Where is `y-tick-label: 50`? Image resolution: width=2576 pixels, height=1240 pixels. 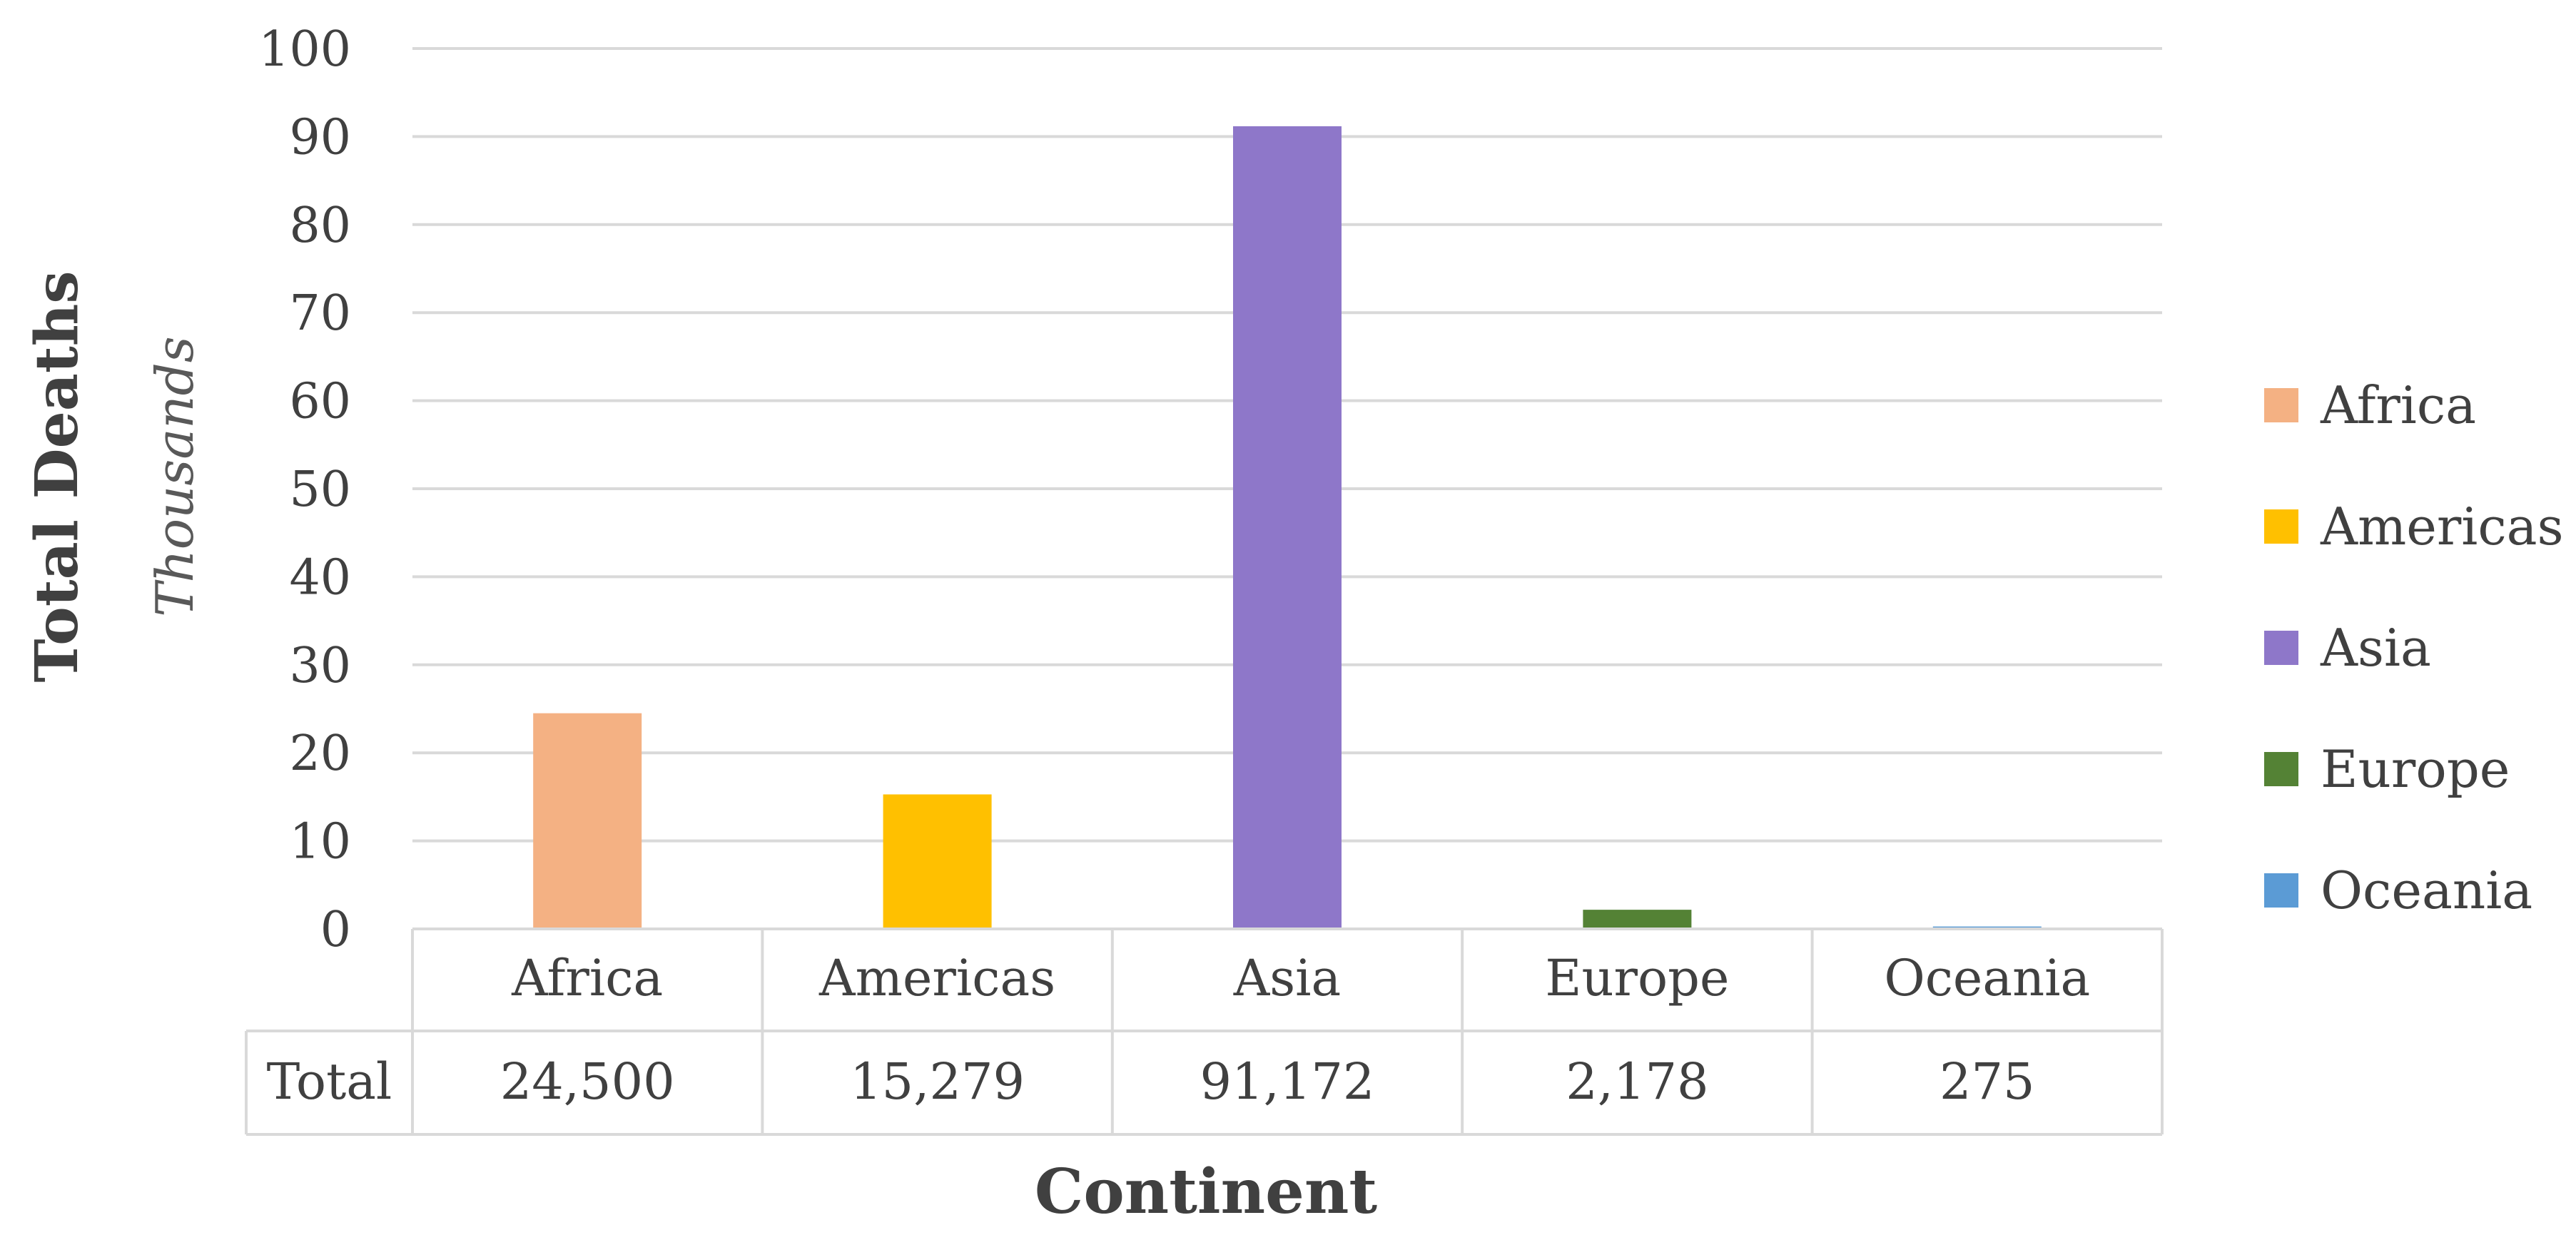 y-tick-label: 50 is located at coordinates (320, 490).